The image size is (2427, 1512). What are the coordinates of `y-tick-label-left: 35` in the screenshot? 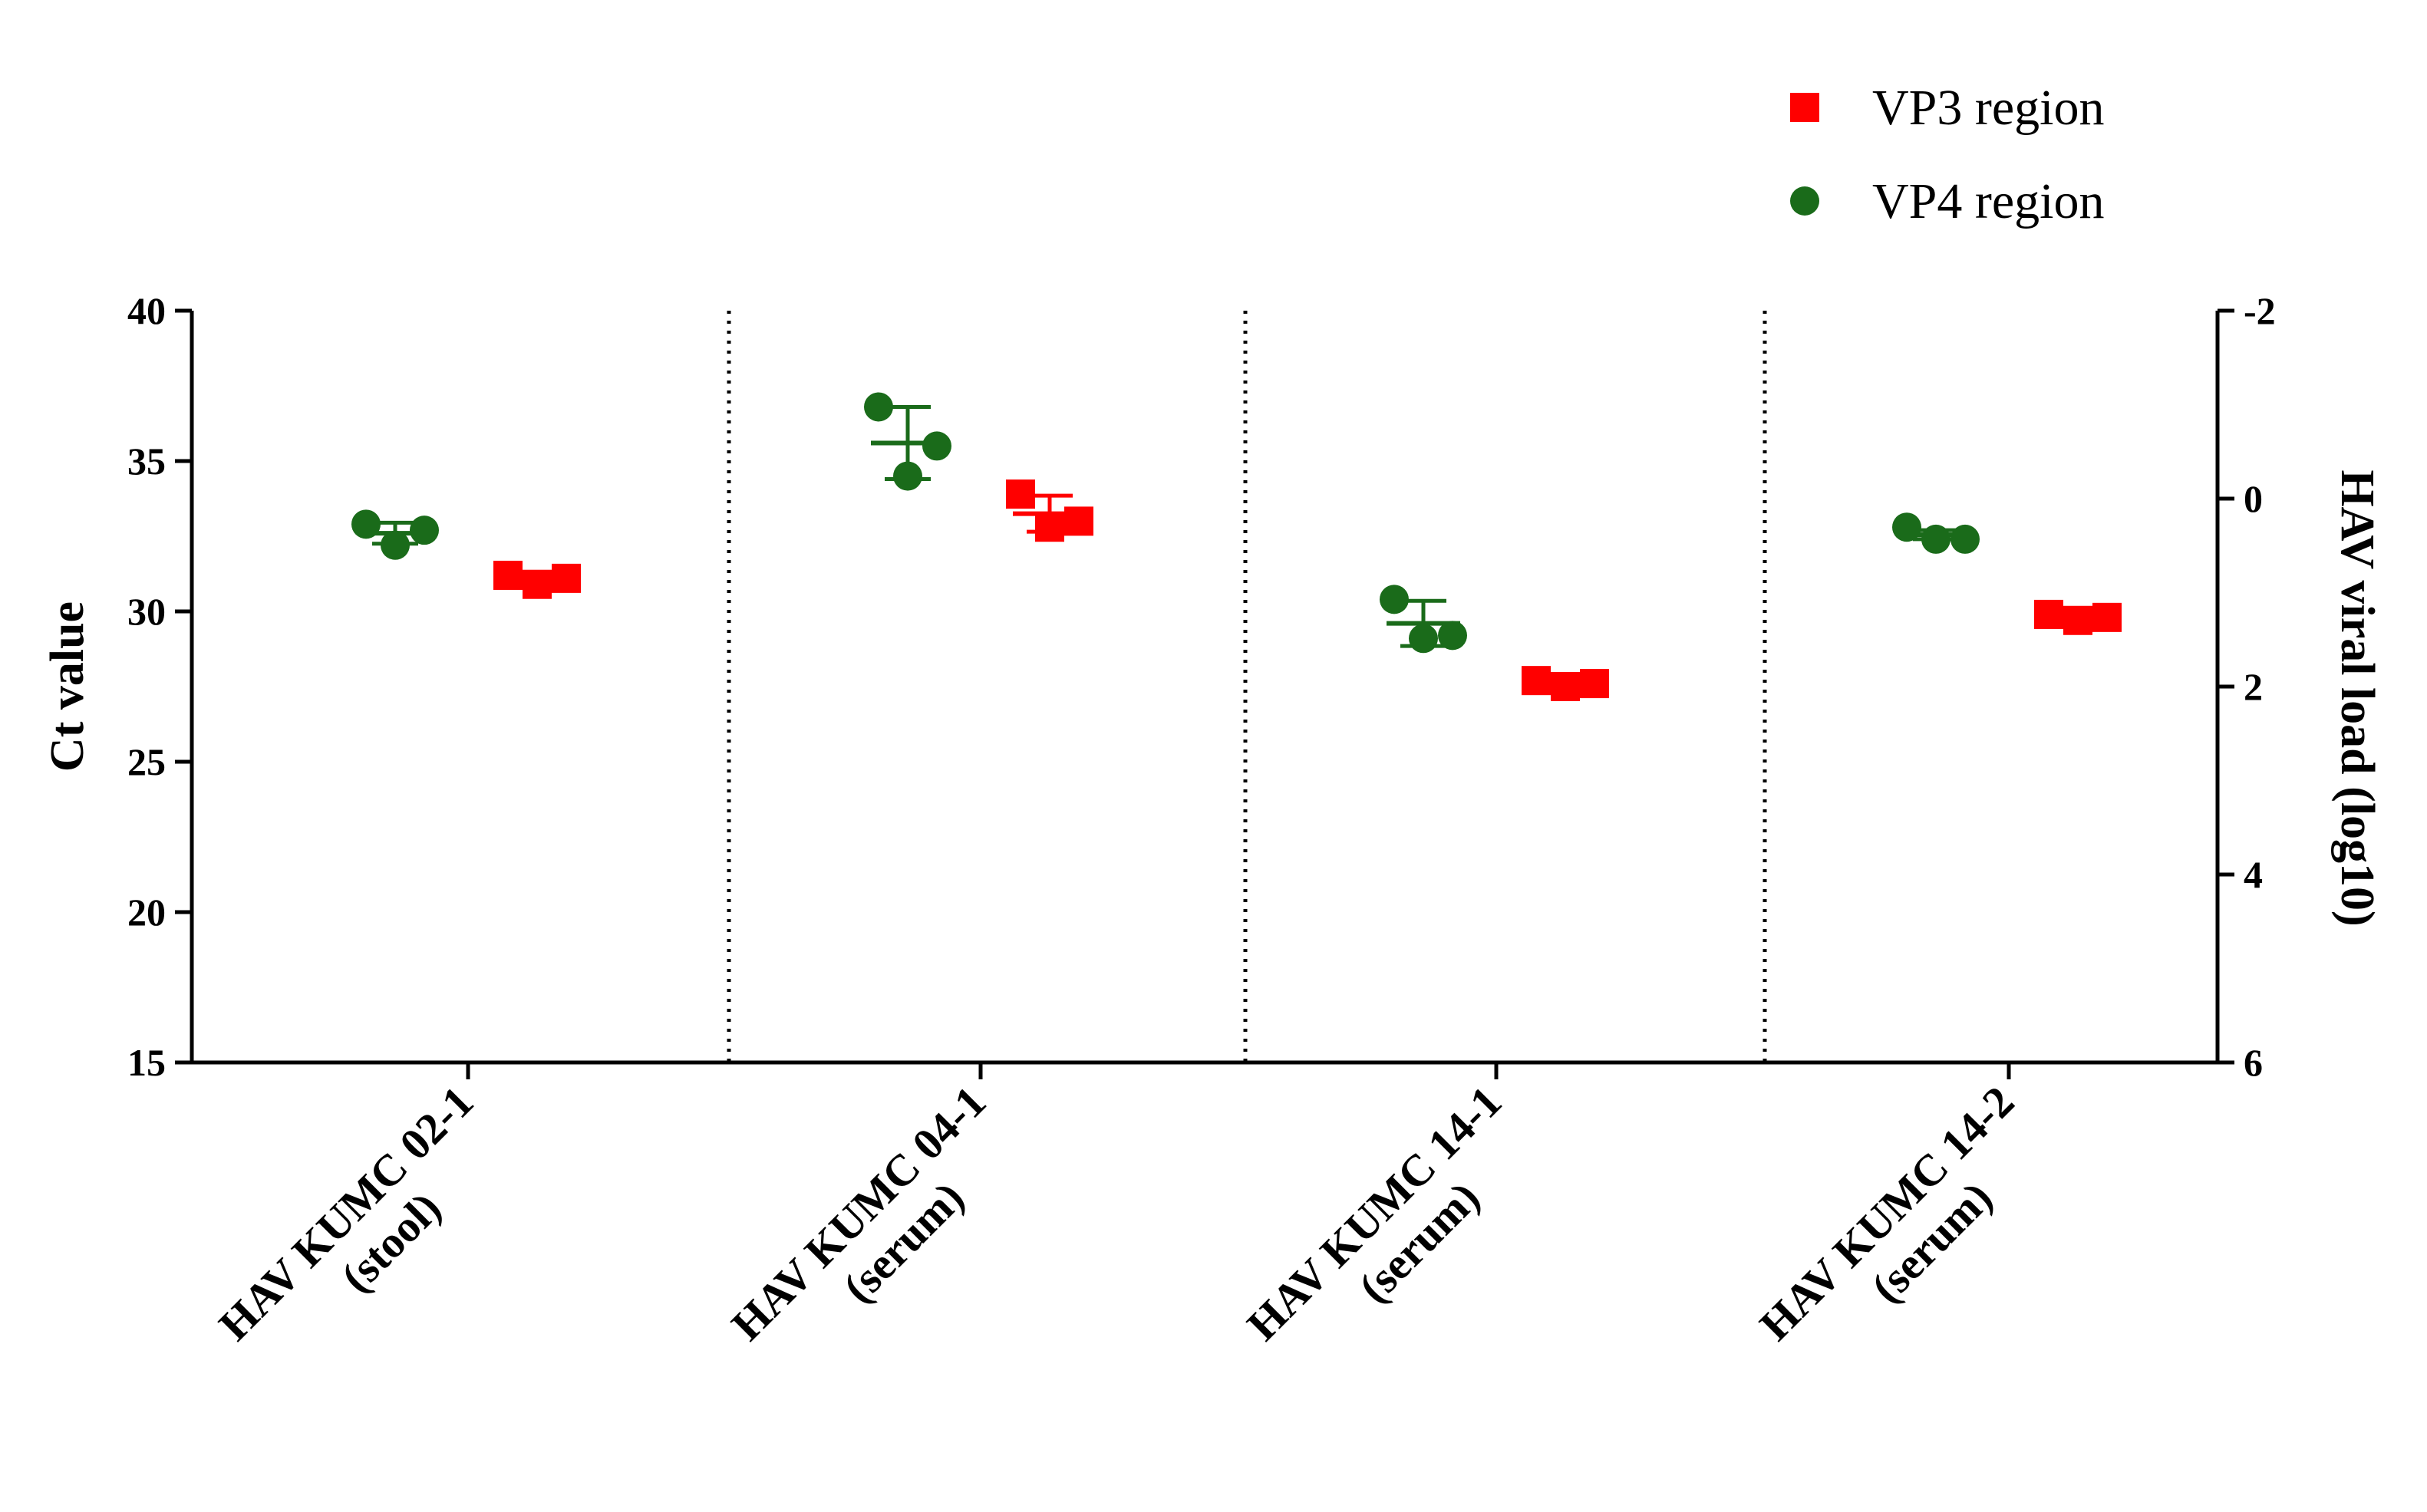 It's located at (146, 461).